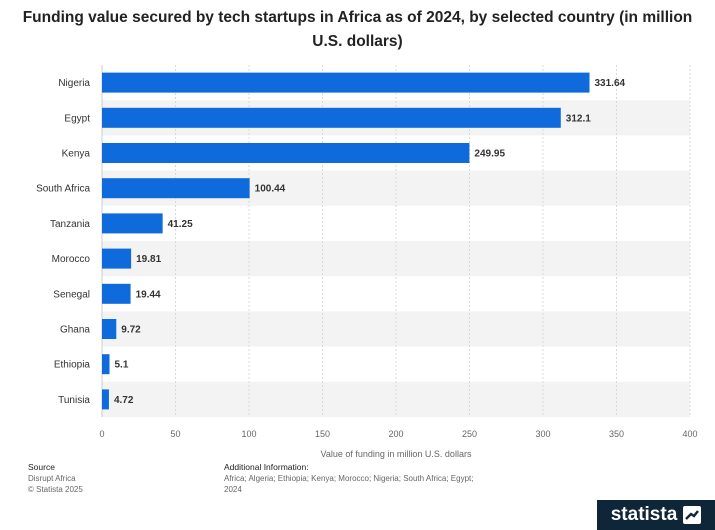 Image resolution: width=715 pixels, height=530 pixels. I want to click on additional-info-line: 2024, so click(233, 489).